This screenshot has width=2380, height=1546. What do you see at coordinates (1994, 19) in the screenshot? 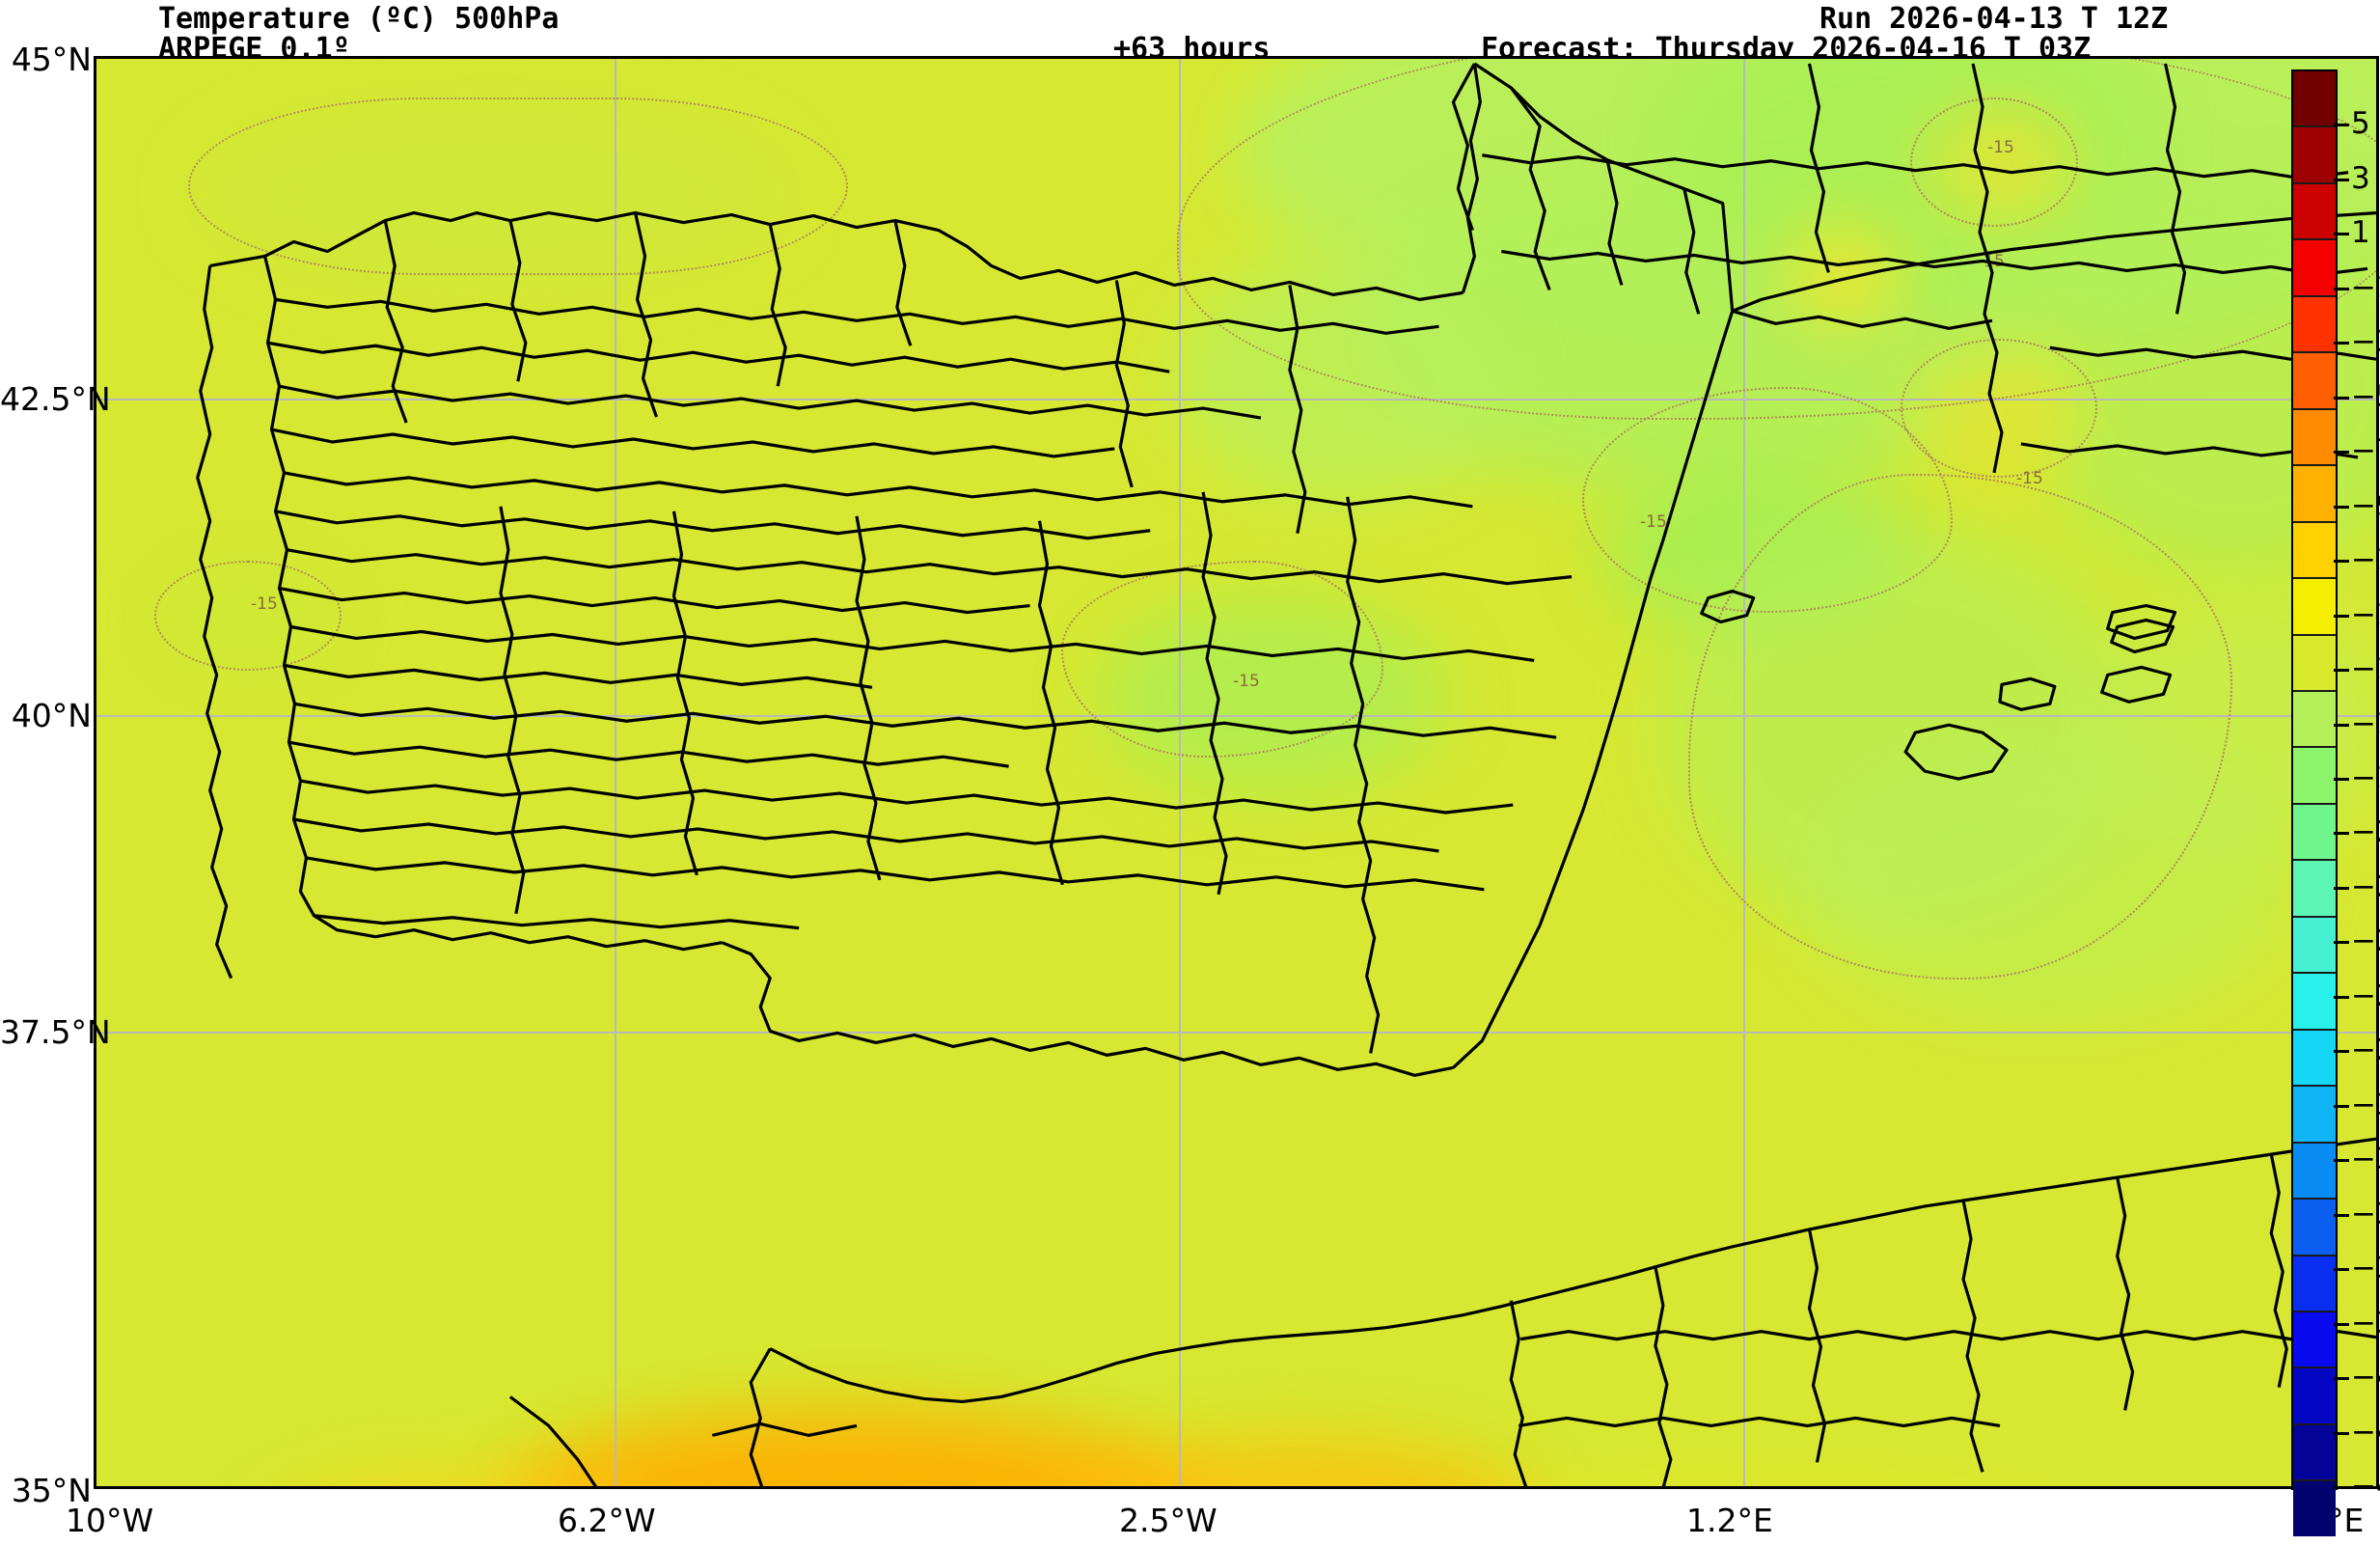
I see `run-label: Run 2026-04-13 T 12Z` at bounding box center [1994, 19].